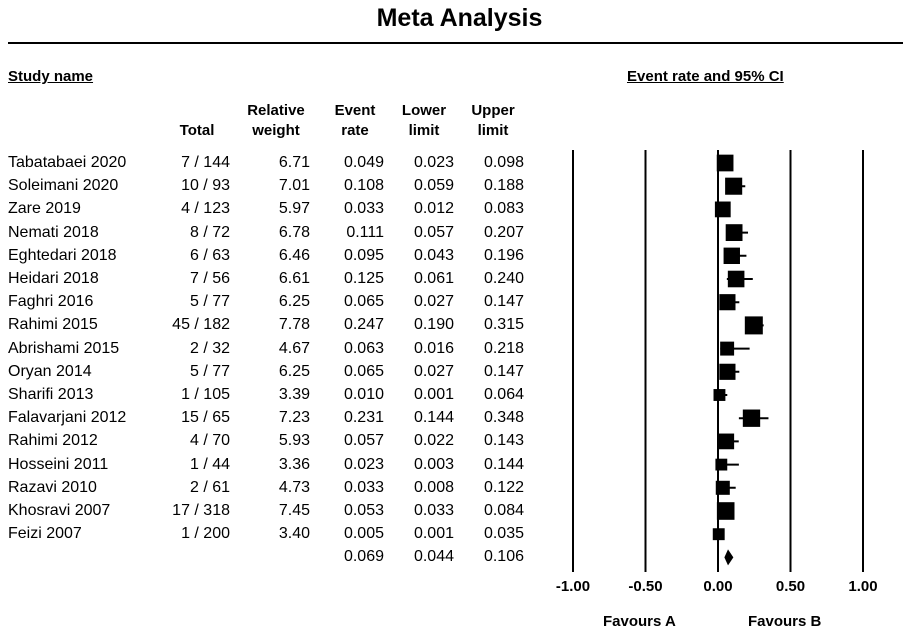 Image resolution: width=919 pixels, height=642 pixels. Describe the element at coordinates (503, 348) in the screenshot. I see `study-upper-cell: 0.218` at that location.